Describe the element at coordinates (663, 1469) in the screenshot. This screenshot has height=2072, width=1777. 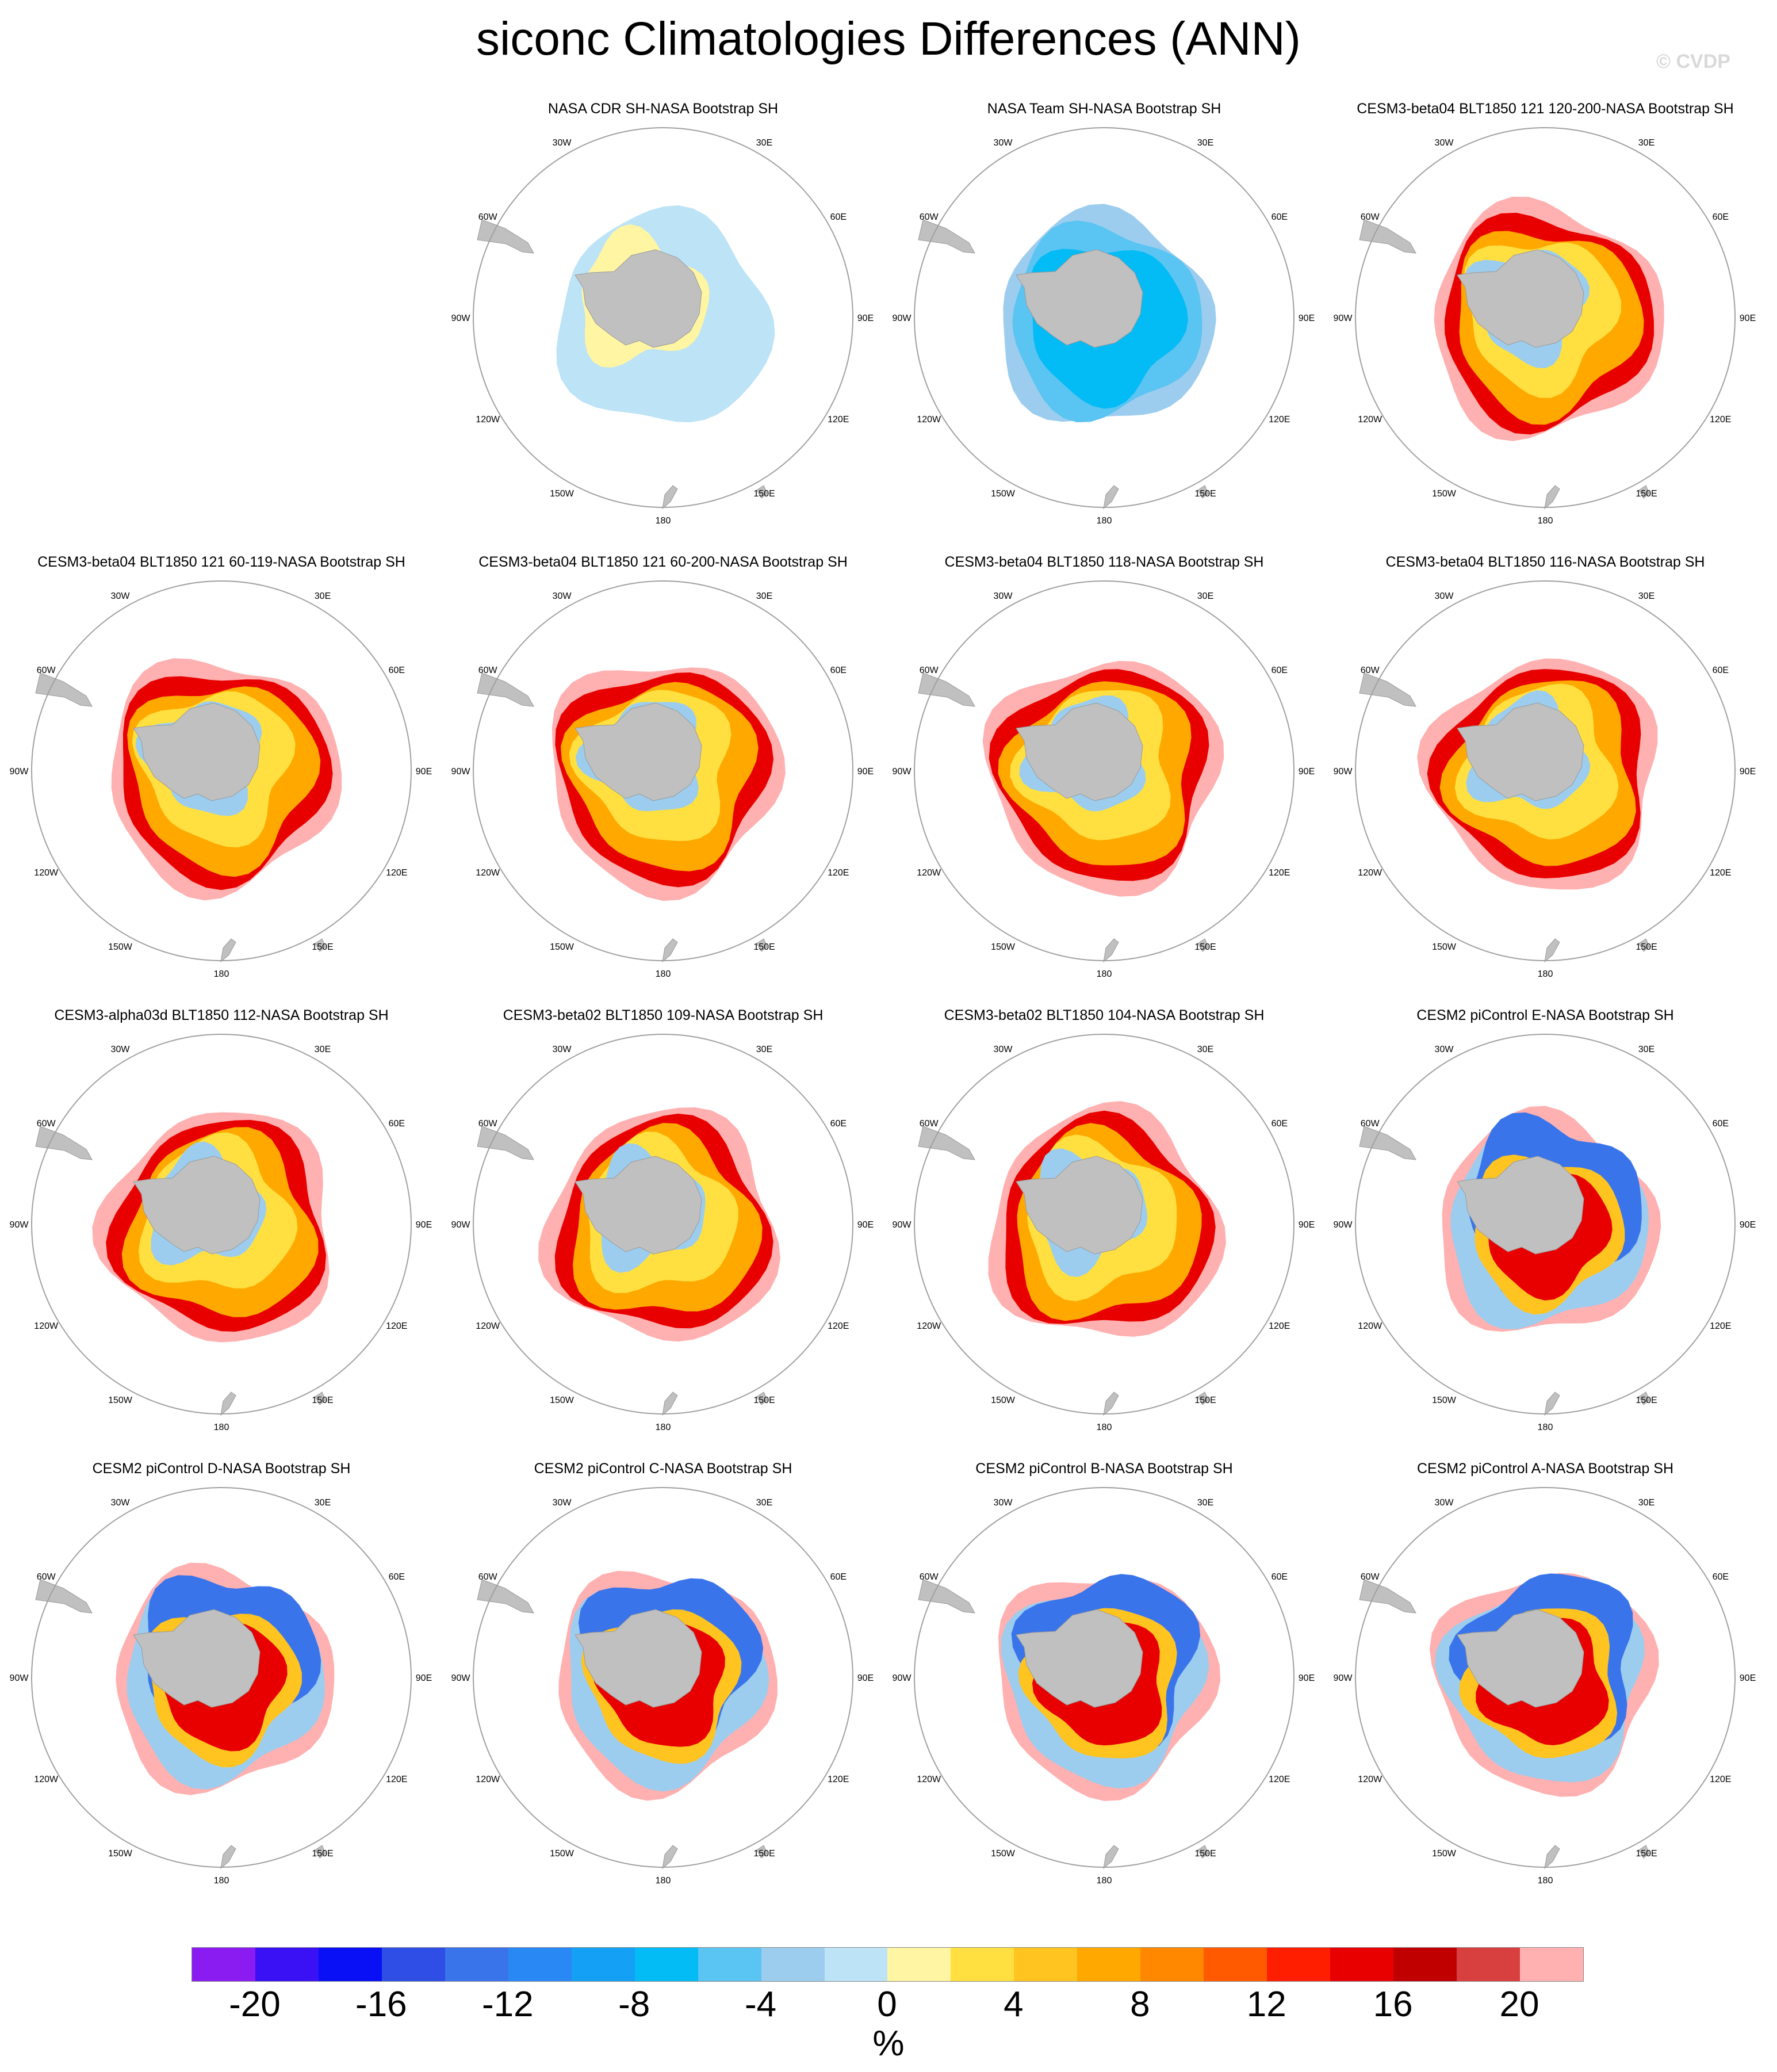
I see `panel-title: CESM2 piControl C-NASA Bootstrap SH` at that location.